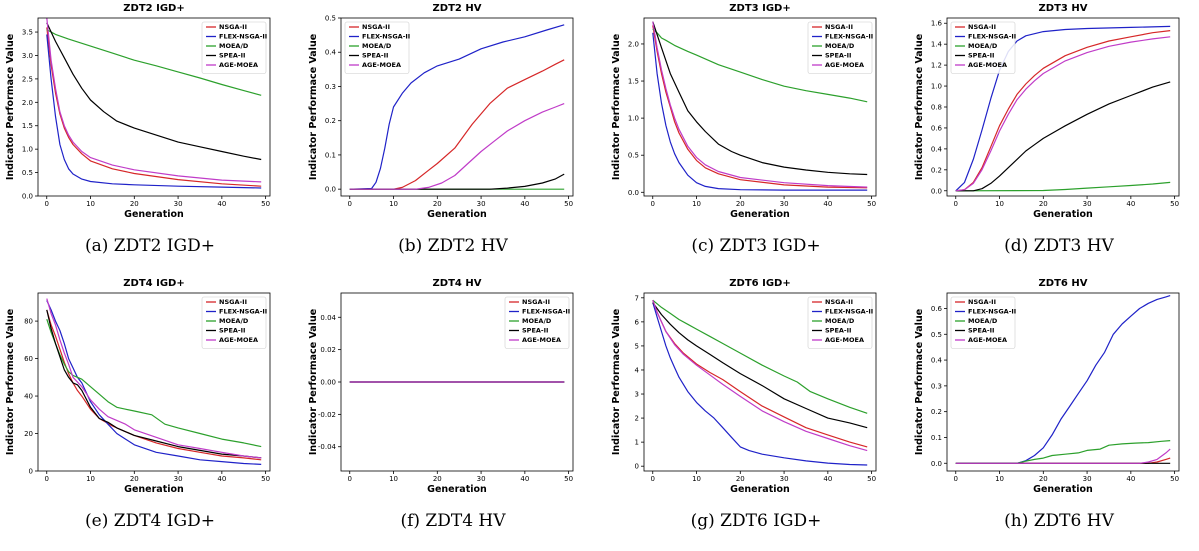  I want to click on y-tick-label: 0.00, so click(328, 383).